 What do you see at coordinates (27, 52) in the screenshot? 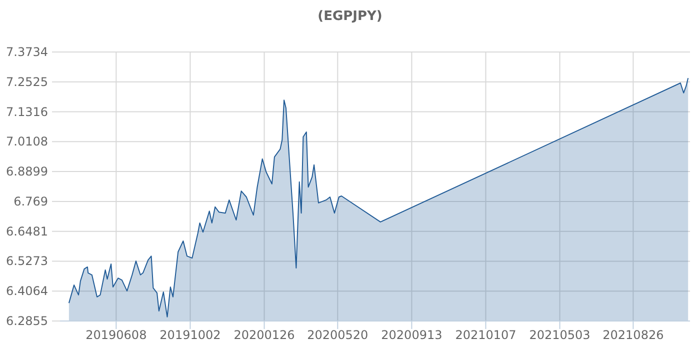
I see `y-tick-label: 7.3734` at bounding box center [27, 52].